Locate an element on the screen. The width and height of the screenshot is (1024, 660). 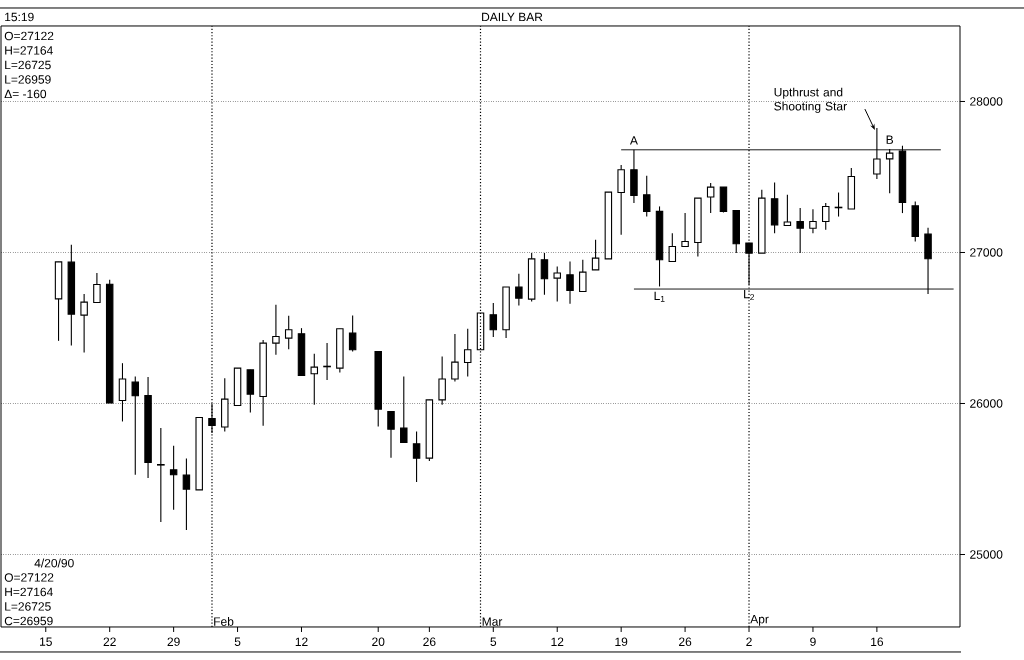
annotation: L$_{1}$ is located at coordinates (659, 296).